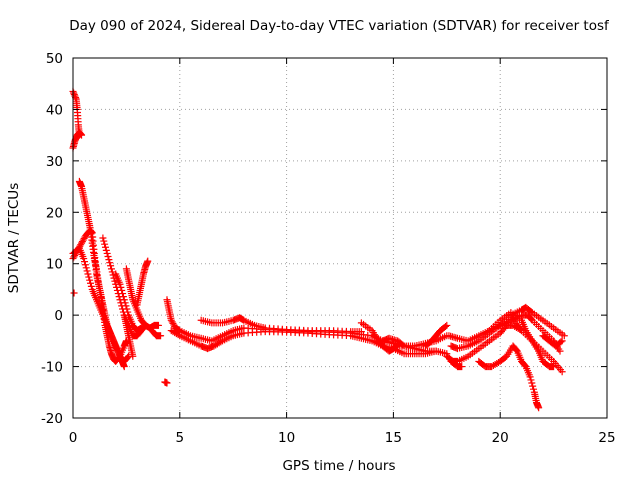  I want to click on series-tr19, so click(507, 328).